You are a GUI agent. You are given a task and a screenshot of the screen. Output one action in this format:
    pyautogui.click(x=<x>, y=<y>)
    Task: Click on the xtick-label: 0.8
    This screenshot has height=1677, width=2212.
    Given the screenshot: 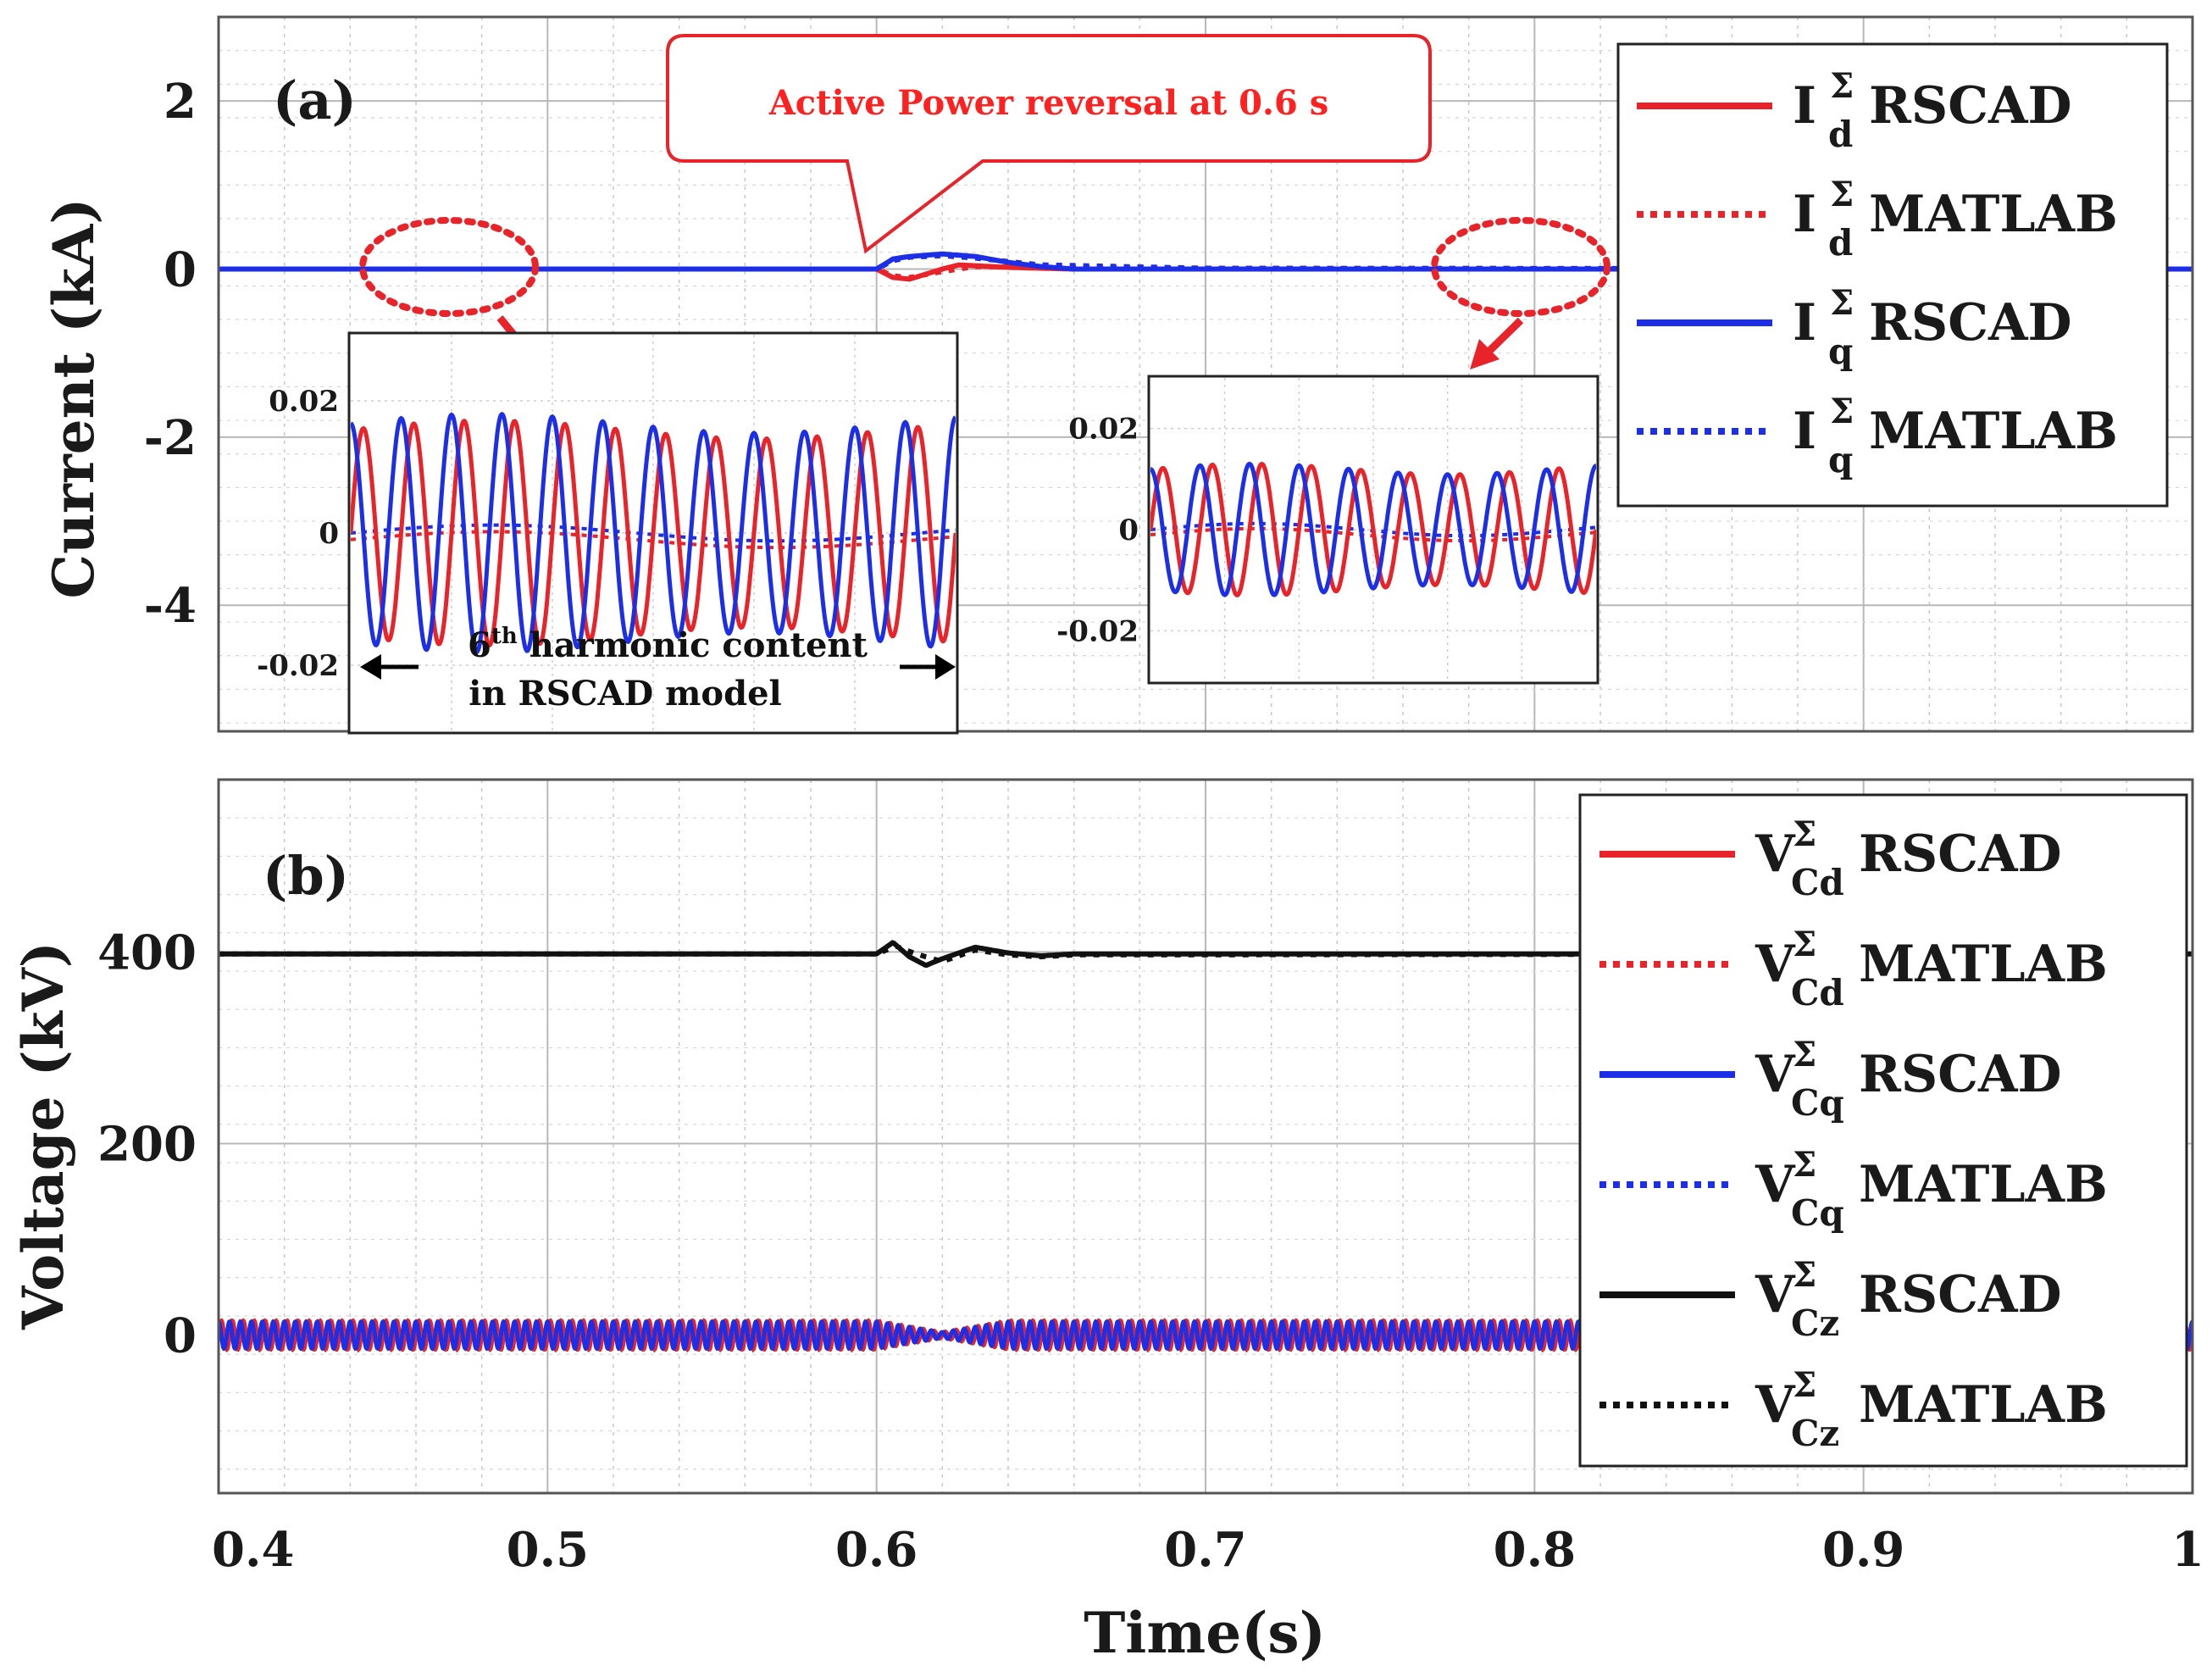 What is the action you would take?
    pyautogui.click(x=1535, y=1550)
    